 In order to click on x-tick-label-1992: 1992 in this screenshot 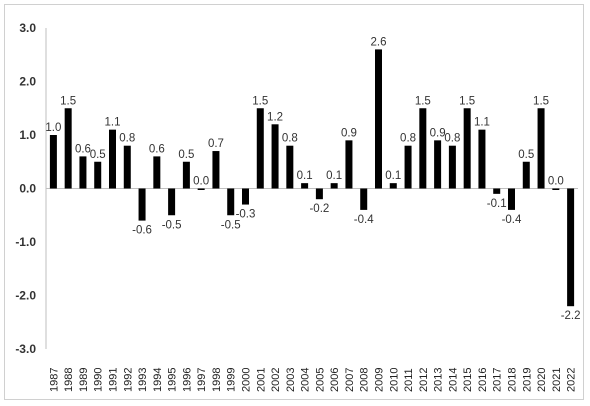, I will do `click(128, 380)`.